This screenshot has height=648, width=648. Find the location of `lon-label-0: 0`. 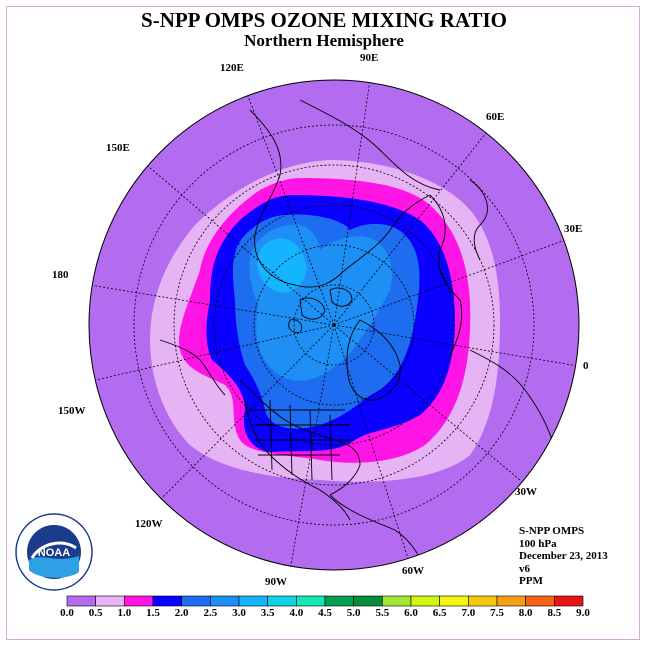

lon-label-0: 0 is located at coordinates (586, 366).